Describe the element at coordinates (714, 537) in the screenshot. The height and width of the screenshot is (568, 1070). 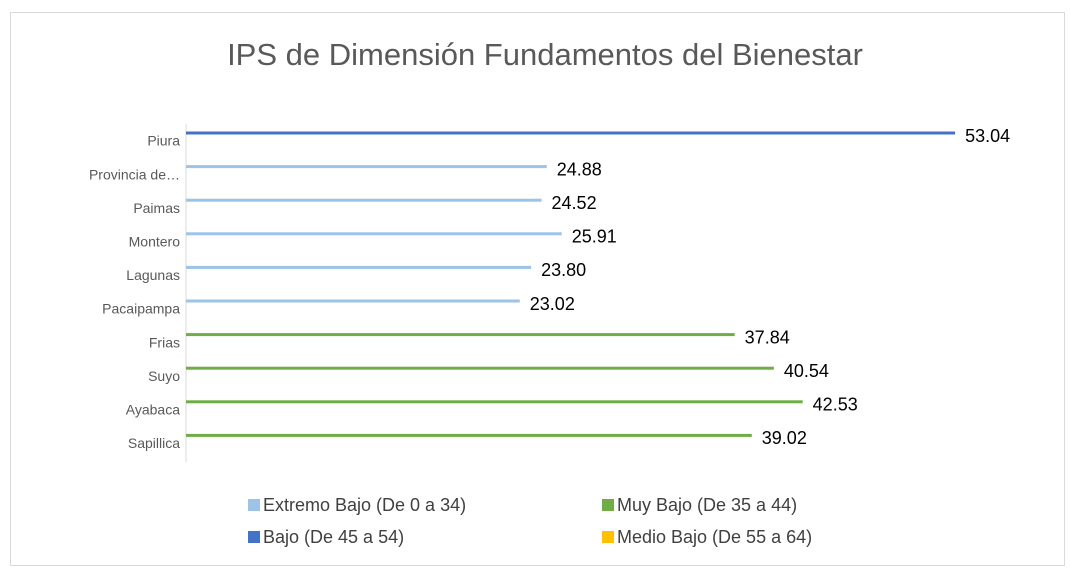
I see `legend-label: Medio Bajo (De 55 a 64)` at that location.